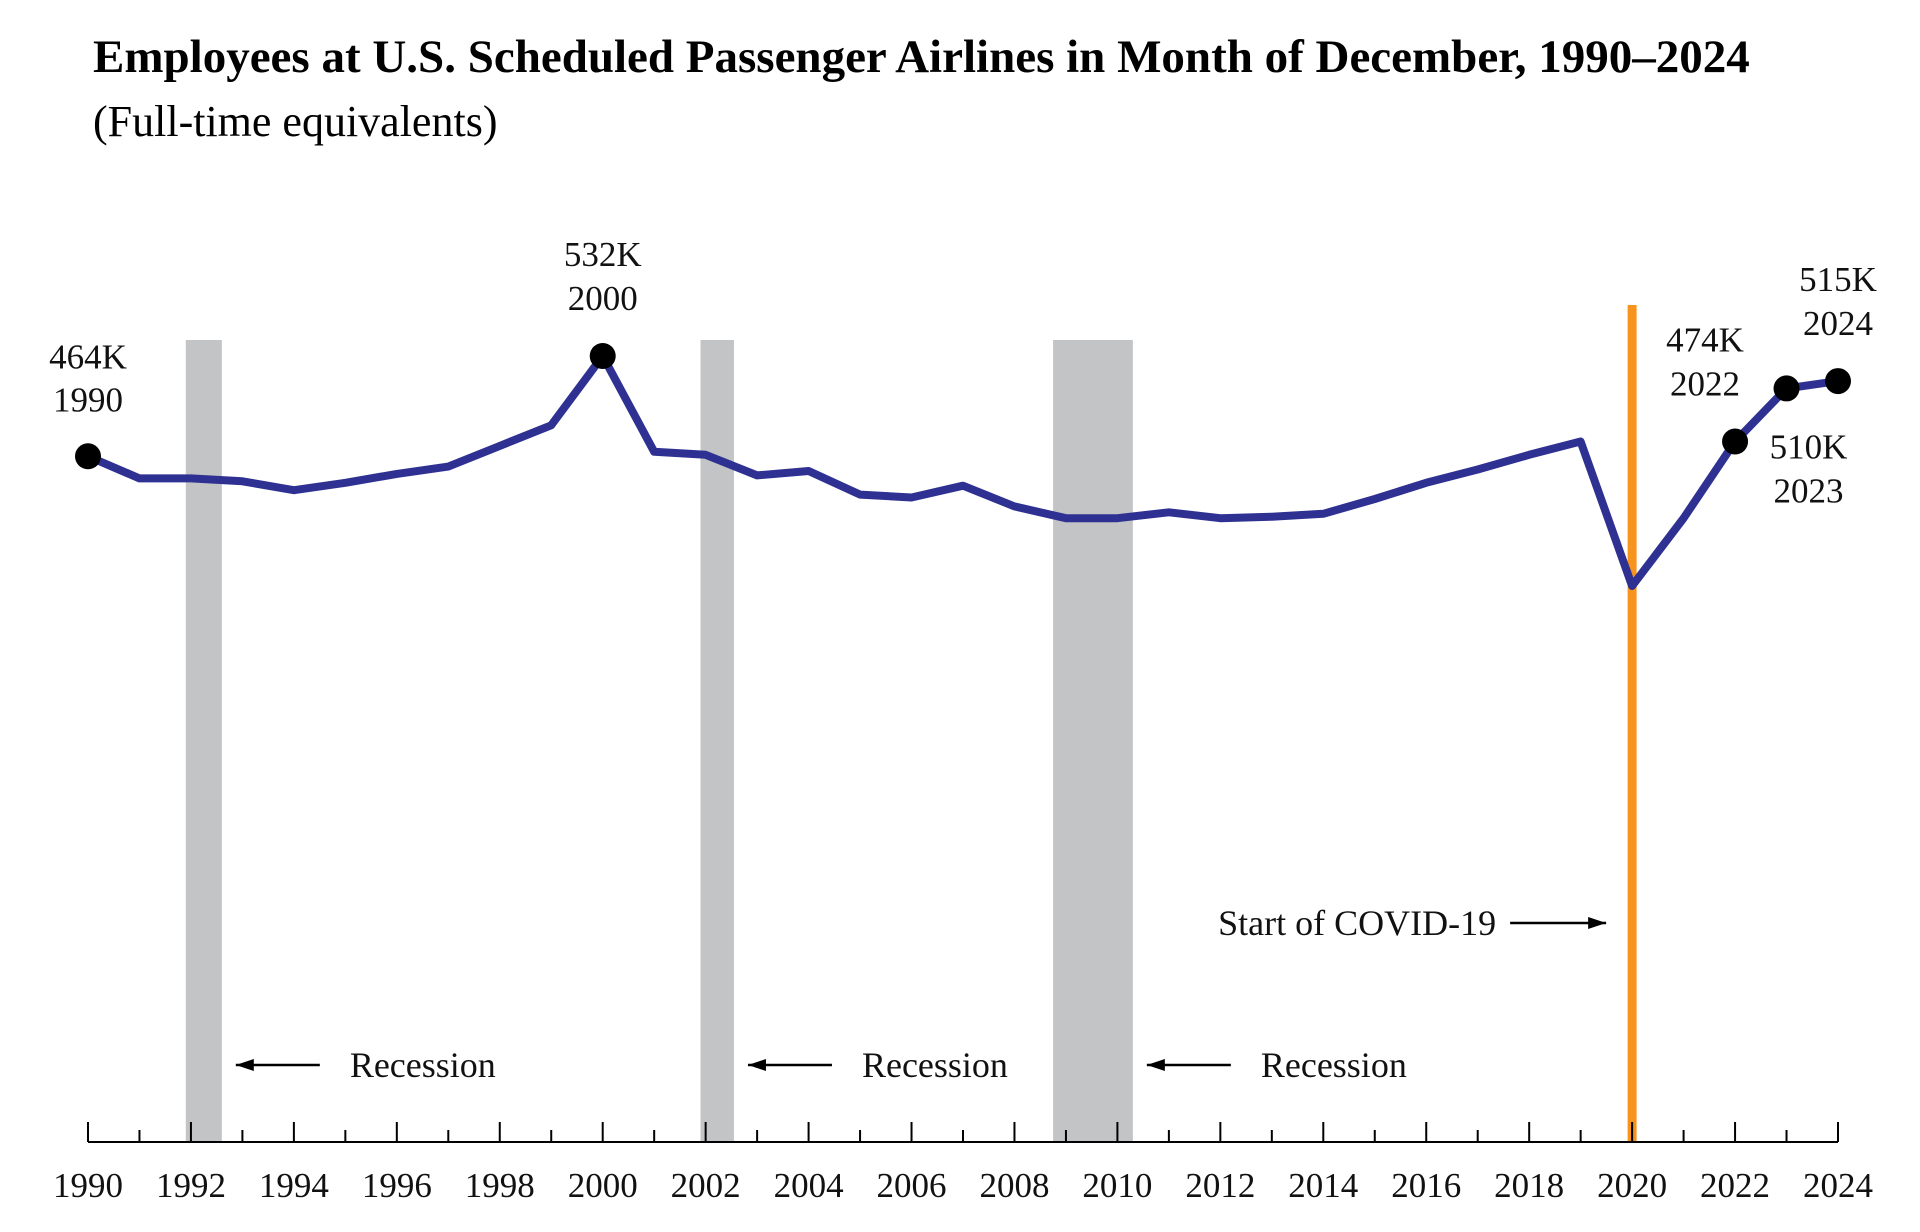 Image resolution: width=1920 pixels, height=1232 pixels. What do you see at coordinates (706, 1185) in the screenshot?
I see `x-tick-label: 2002` at bounding box center [706, 1185].